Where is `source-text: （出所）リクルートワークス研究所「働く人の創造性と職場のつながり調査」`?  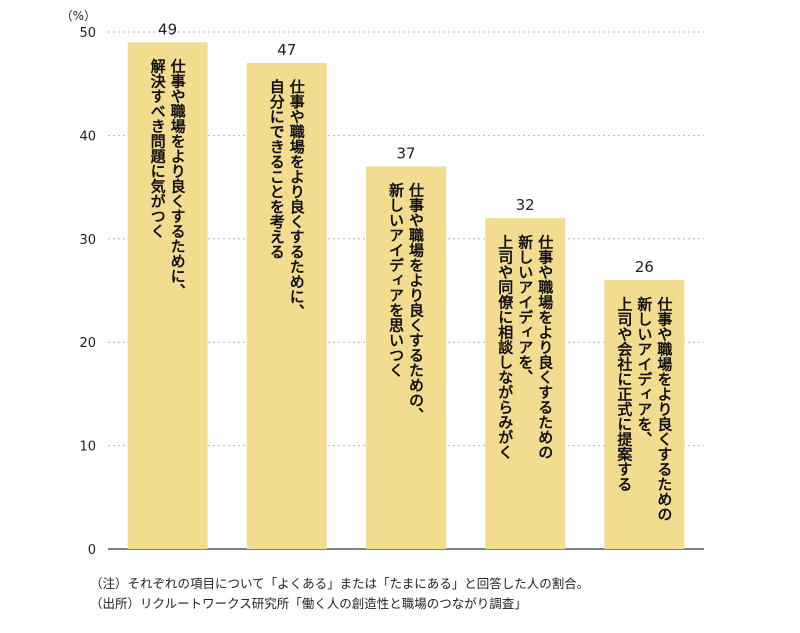
source-text: （出所）リクルートワークス研究所「働く人の創造性と職場のつながり調査」 is located at coordinates (308, 603).